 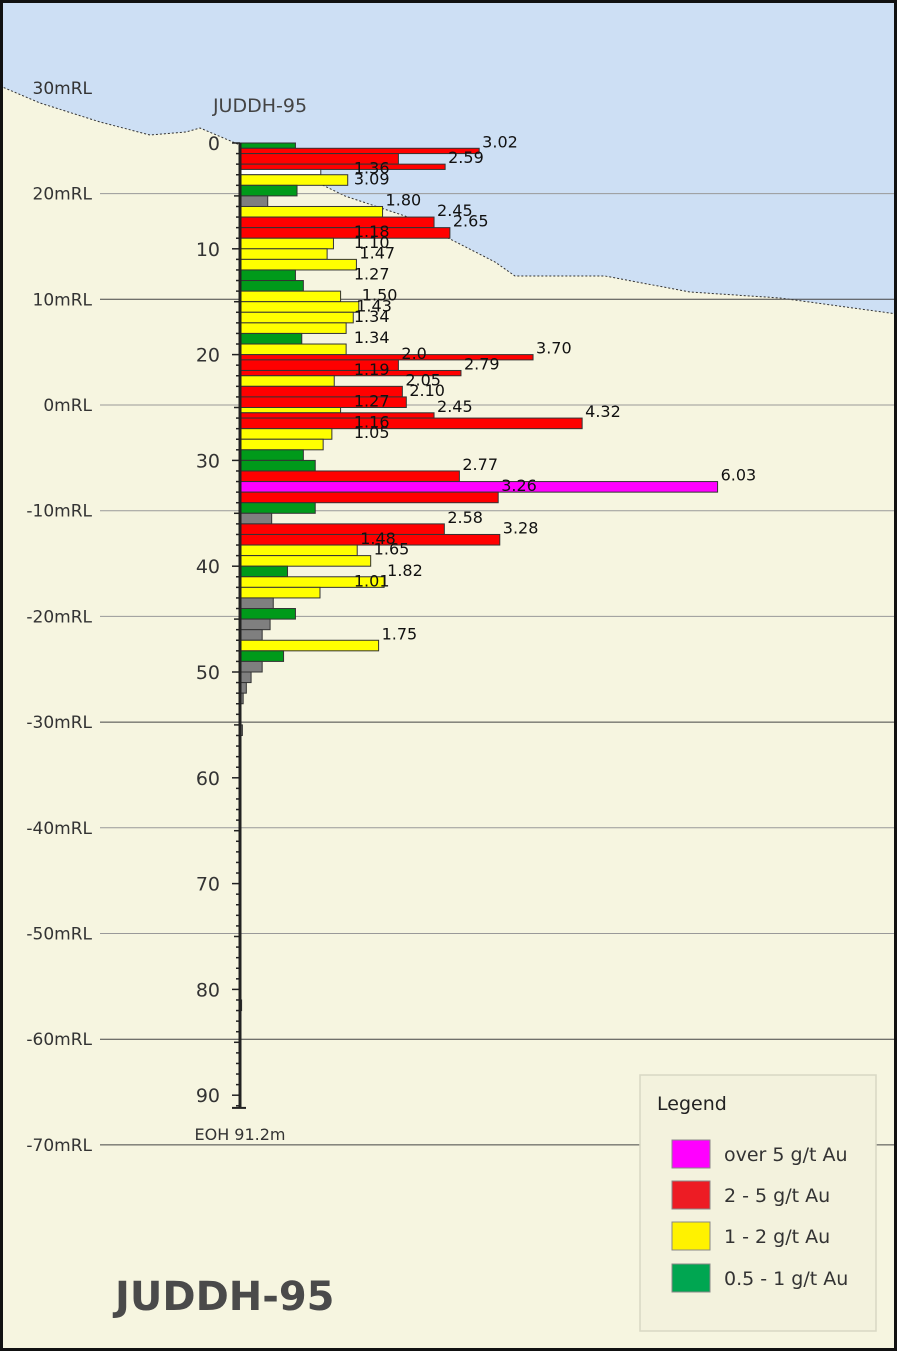 I want to click on depth-tick-label: 0, so click(x=214, y=144).